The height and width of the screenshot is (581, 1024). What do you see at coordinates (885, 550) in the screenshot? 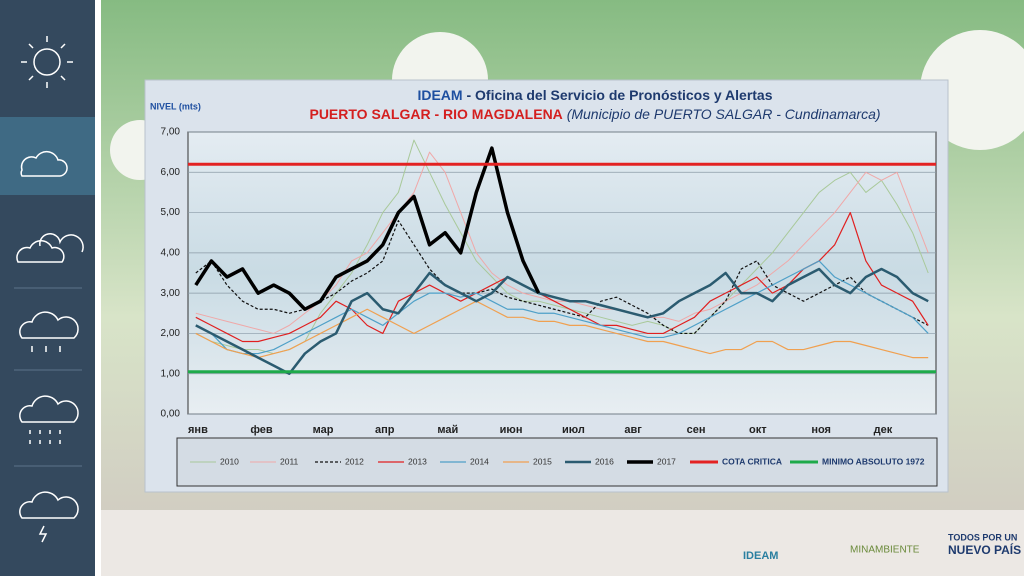
I see `minambiente-logo: MINAMBIENTE` at bounding box center [885, 550].